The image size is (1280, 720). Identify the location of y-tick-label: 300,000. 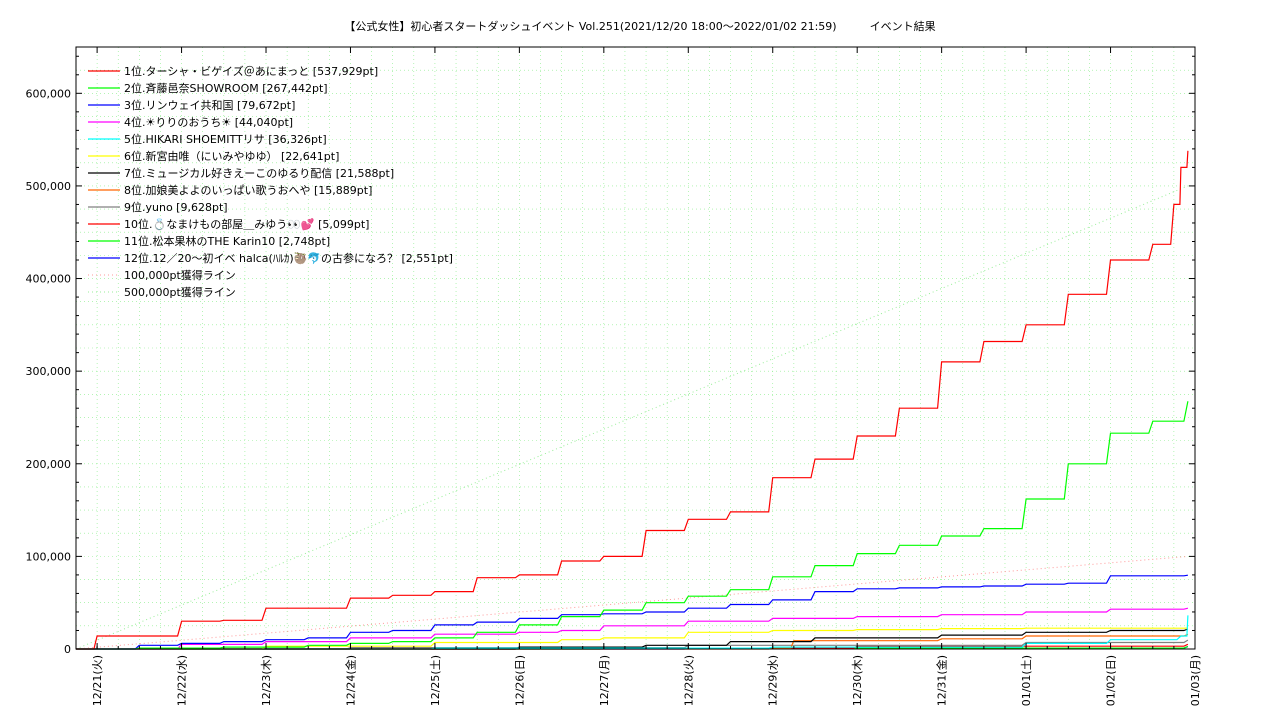
(49, 371).